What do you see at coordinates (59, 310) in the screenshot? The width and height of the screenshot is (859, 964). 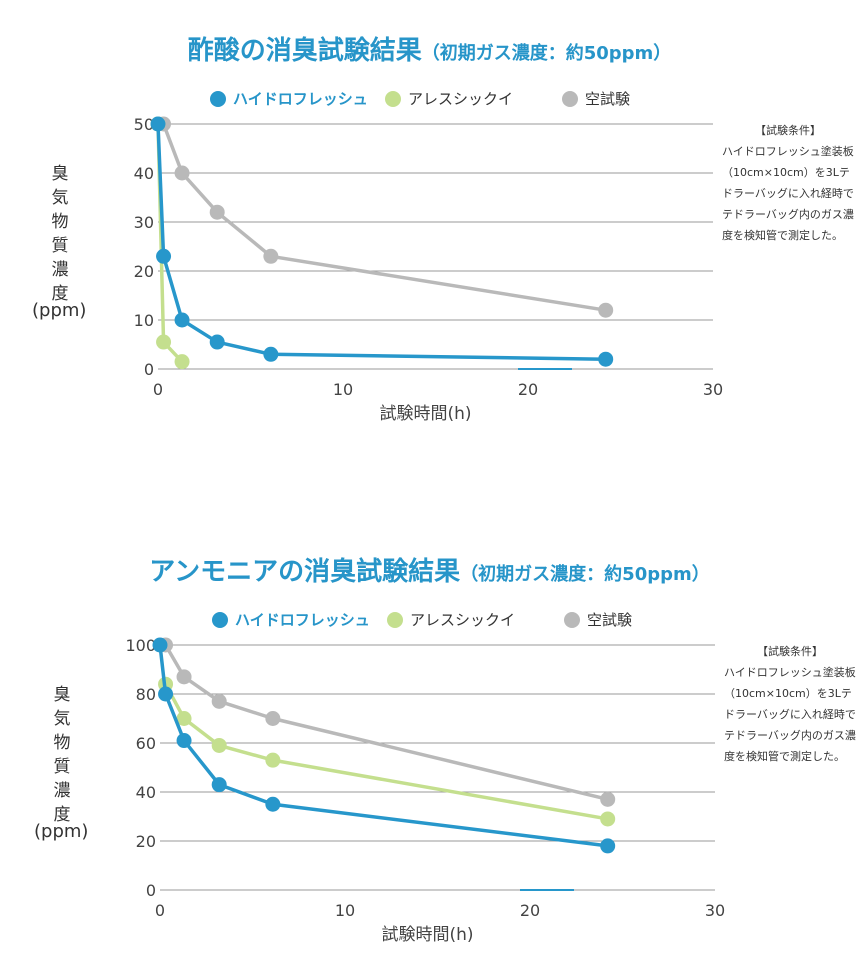 I see `chart-1-y-unit: (ppm)` at bounding box center [59, 310].